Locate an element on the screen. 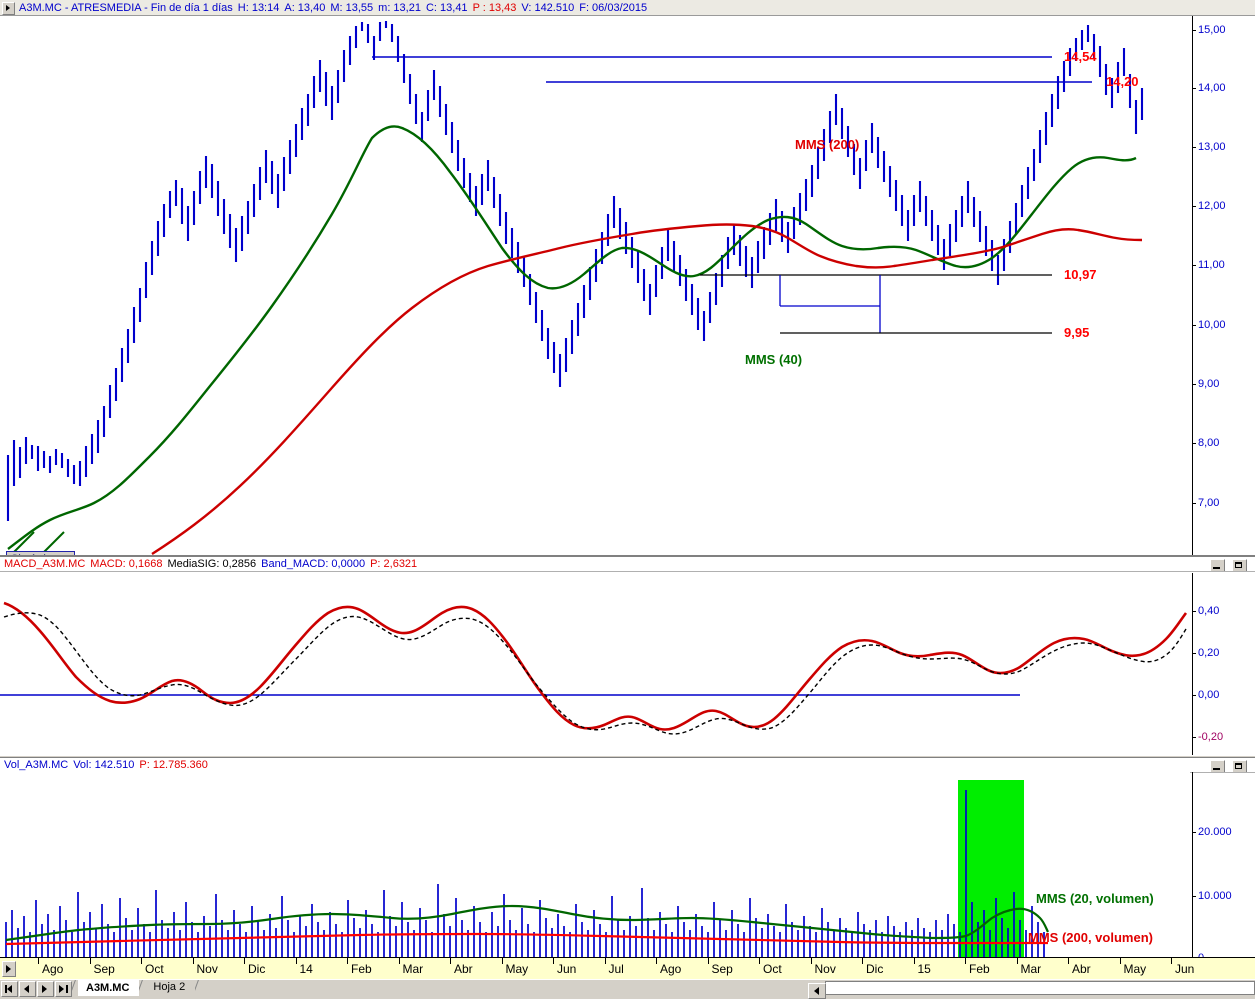 This screenshot has height=999, width=1255. date-tick-label: Jul is located at coordinates (616, 969).